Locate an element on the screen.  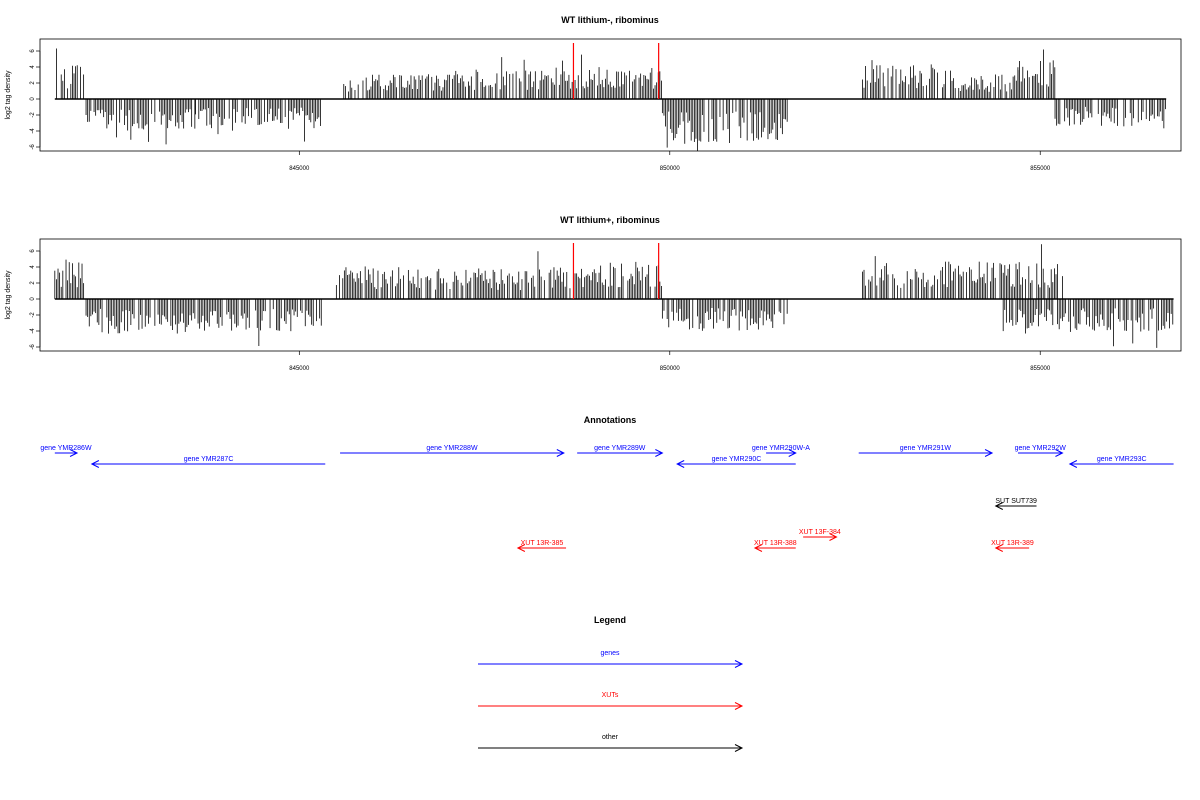
panel-title: WT lithium+, ribominus is located at coordinates (610, 220).